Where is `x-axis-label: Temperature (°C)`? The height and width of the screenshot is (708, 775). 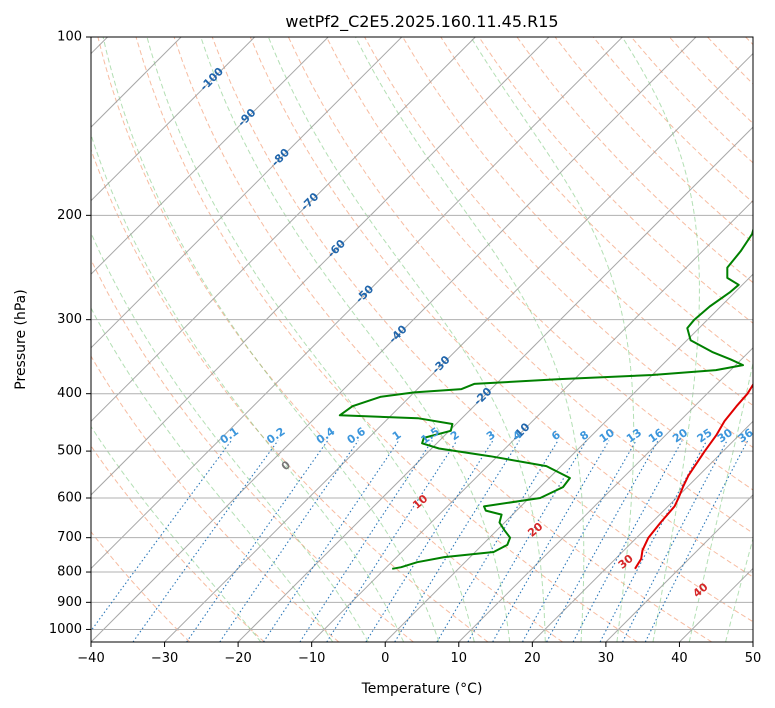 x-axis-label: Temperature (°C) is located at coordinates (422, 689).